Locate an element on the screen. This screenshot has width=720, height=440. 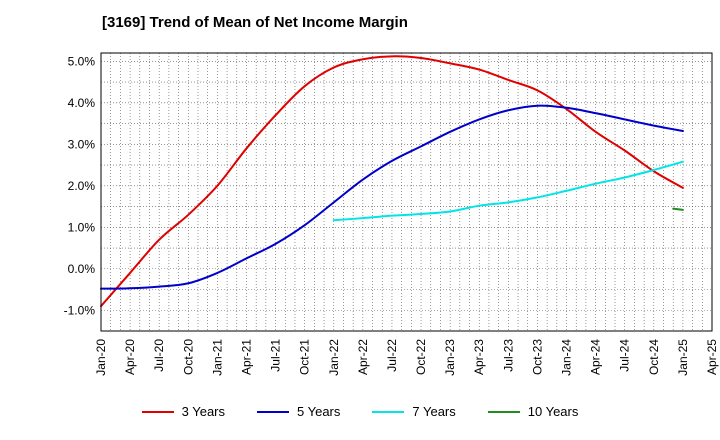
x-tick-label: Jan-23 is located at coordinates (450, 357).